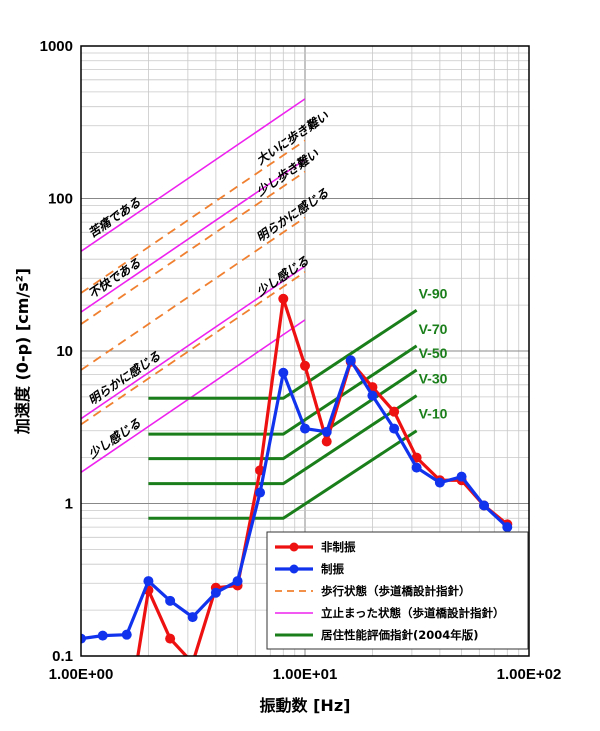 The width and height of the screenshot is (600, 731). Describe the element at coordinates (64, 351) in the screenshot. I see `y-tick-label: 10` at that location.